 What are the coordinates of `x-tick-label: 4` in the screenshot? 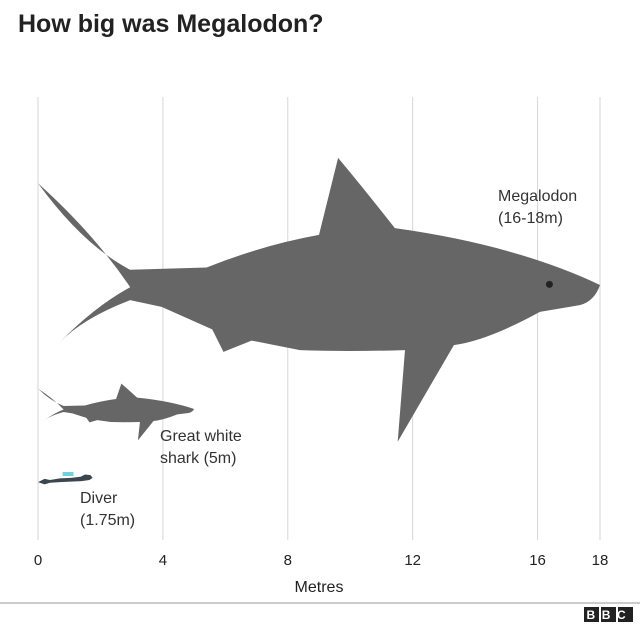 It's located at (163, 560).